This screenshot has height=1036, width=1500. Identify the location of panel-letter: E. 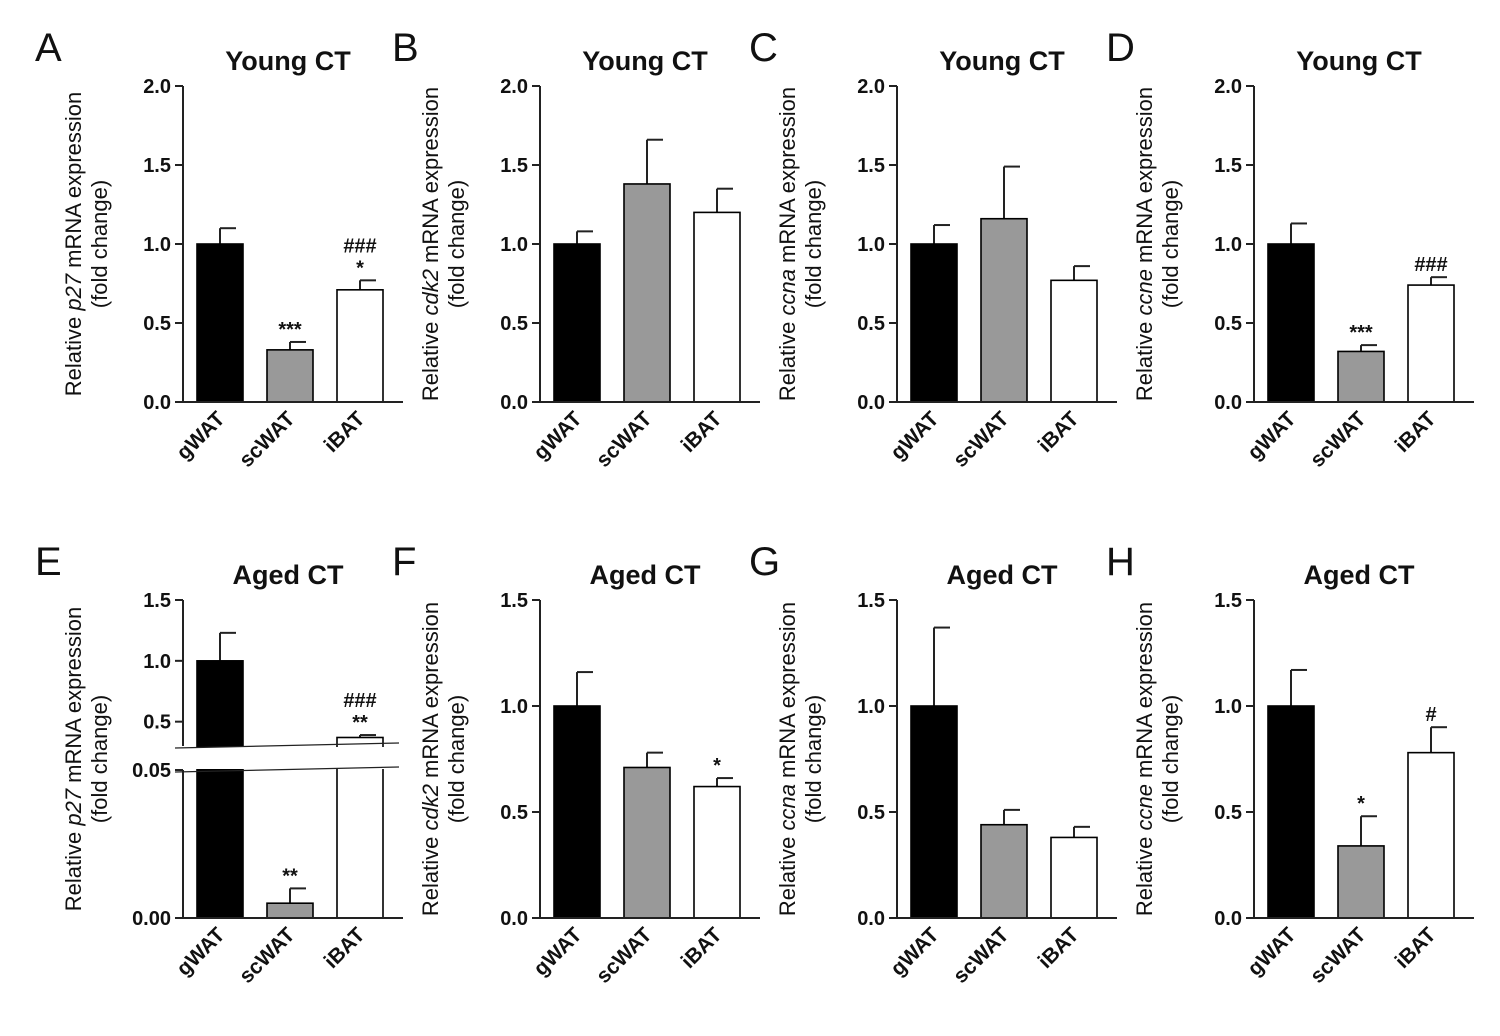
(48, 562).